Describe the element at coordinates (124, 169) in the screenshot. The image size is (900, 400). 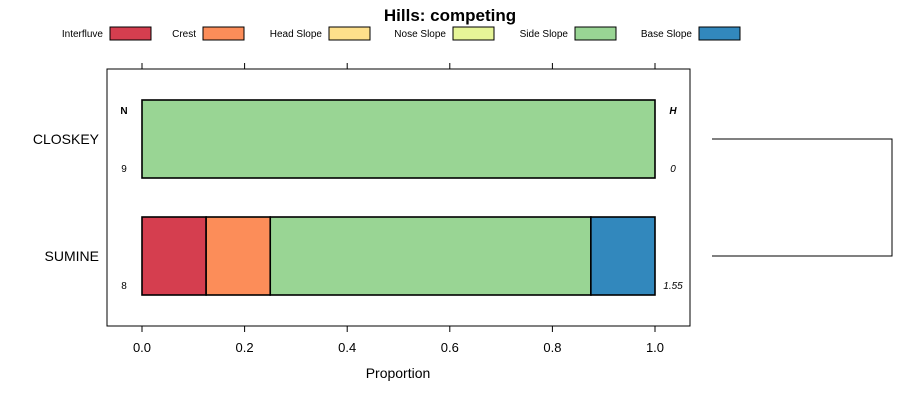
I see `n-value-0: 9` at that location.